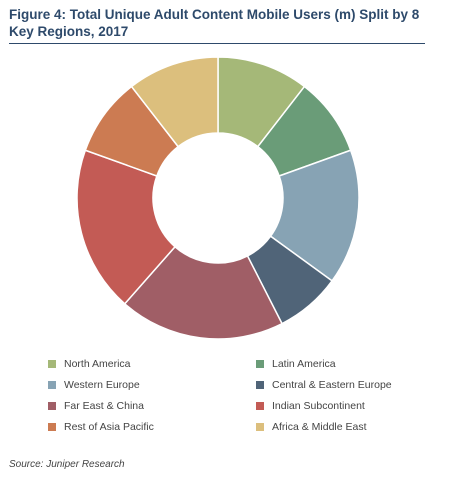  Describe the element at coordinates (217, 43) in the screenshot. I see `title-divider` at that location.